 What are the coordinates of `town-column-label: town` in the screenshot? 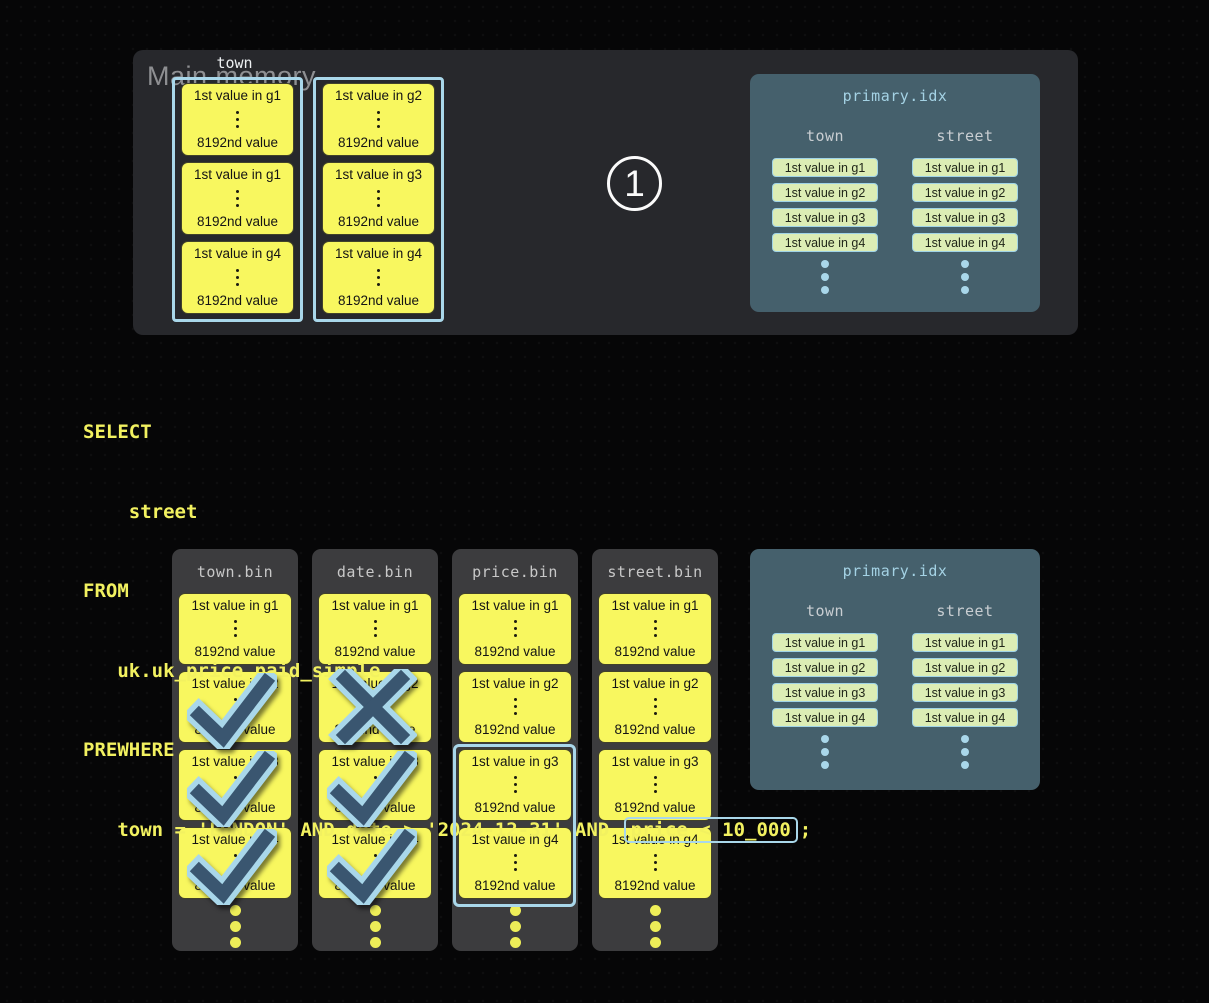 It's located at (234, 63).